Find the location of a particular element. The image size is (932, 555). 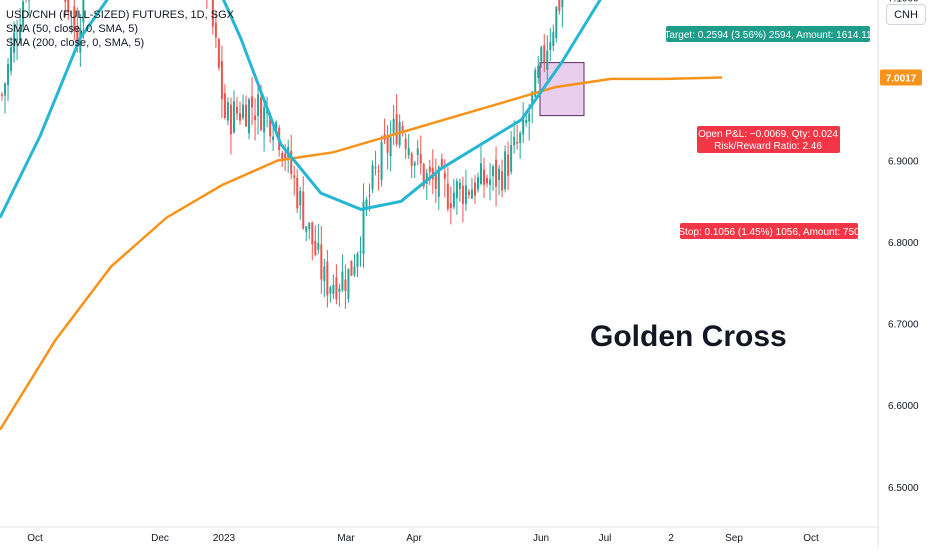

x-tick-label: Apr is located at coordinates (414, 538).